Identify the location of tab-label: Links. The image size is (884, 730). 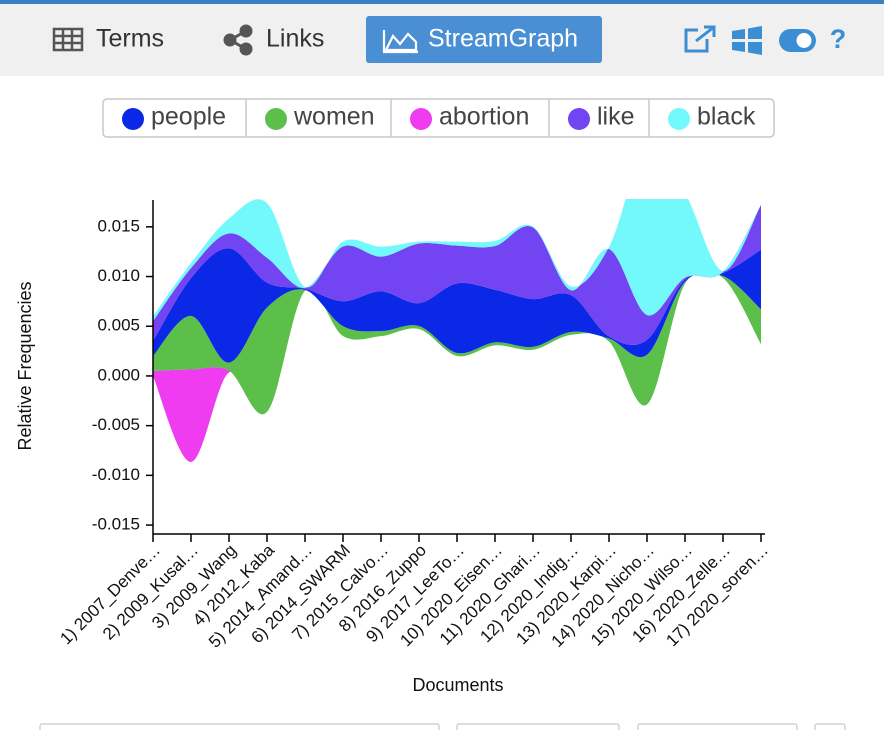
(295, 39).